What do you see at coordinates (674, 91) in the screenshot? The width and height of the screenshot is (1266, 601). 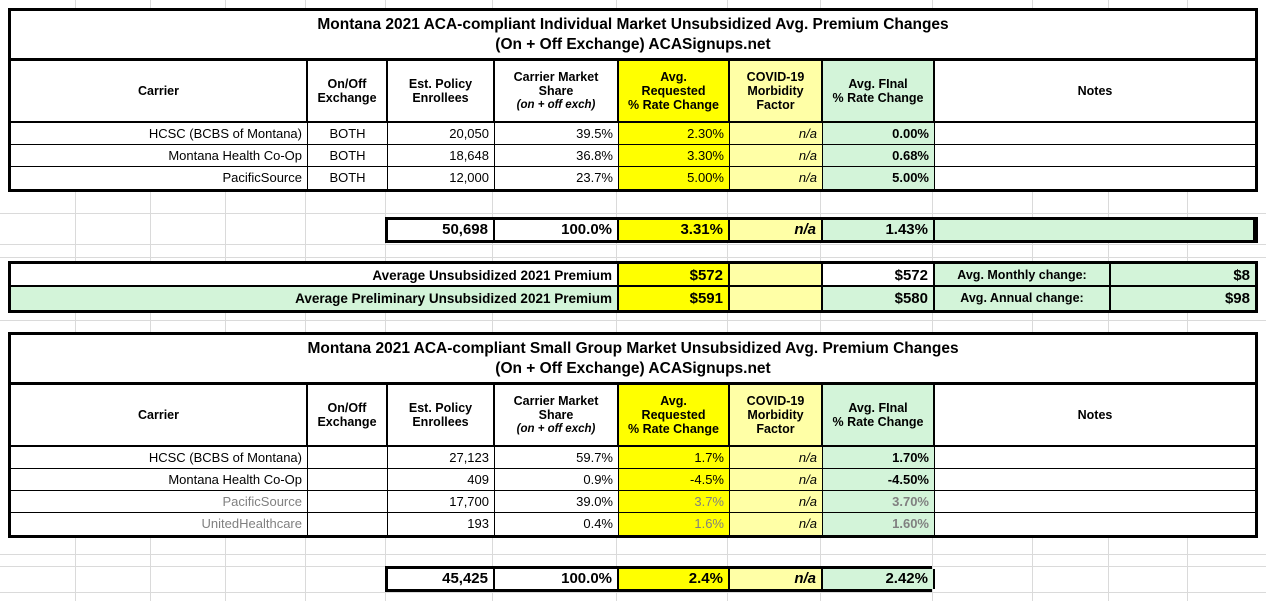 I see `col-header-requested: Avg. Requested % Rate Change` at bounding box center [674, 91].